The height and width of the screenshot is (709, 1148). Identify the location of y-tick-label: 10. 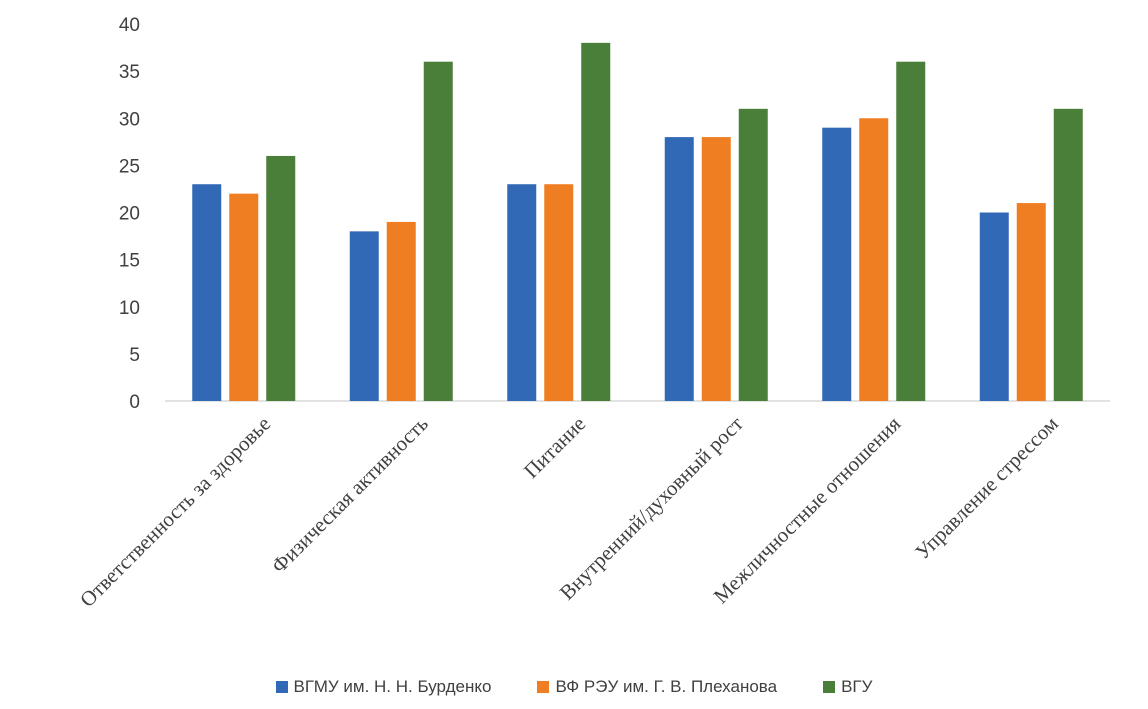
(129, 308).